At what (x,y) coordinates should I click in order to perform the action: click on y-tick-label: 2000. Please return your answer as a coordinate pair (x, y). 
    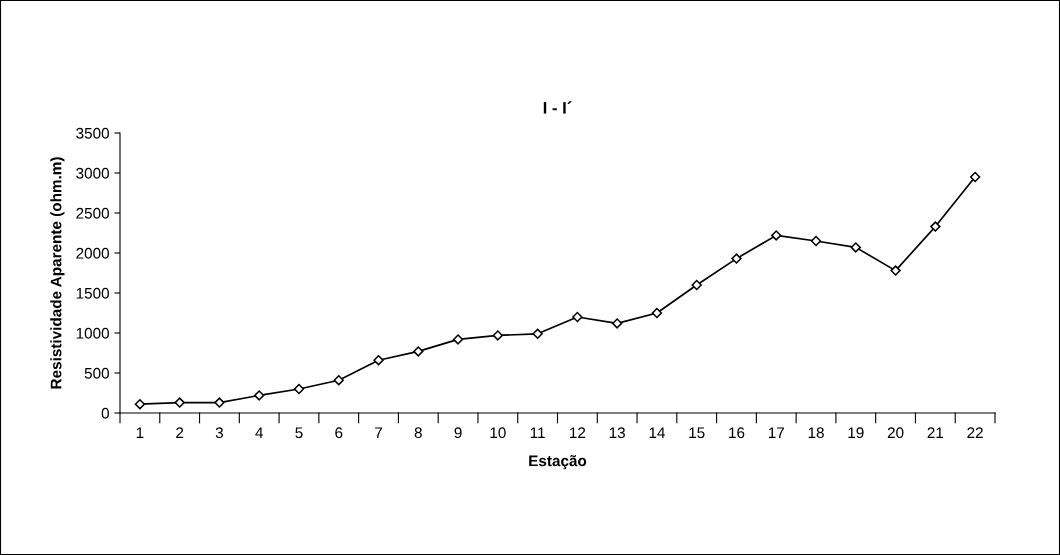
    Looking at the image, I should click on (92, 253).